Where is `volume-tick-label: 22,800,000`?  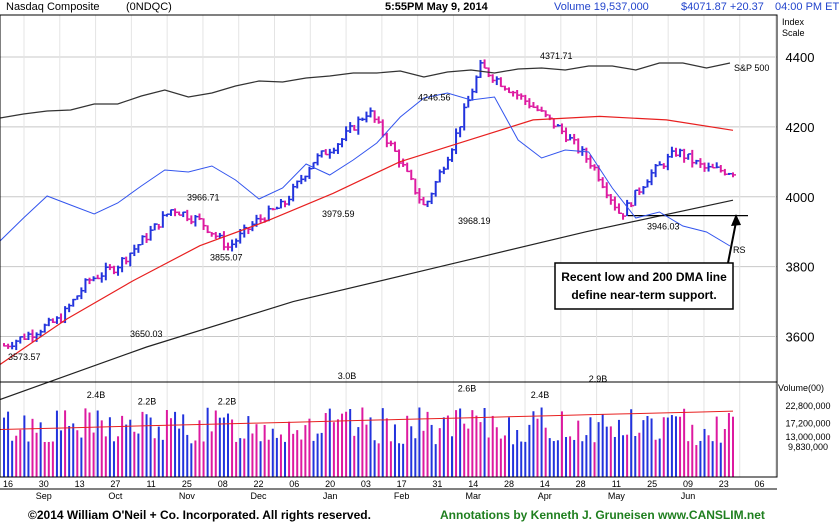
volume-tick-label: 22,800,000 is located at coordinates (807, 406).